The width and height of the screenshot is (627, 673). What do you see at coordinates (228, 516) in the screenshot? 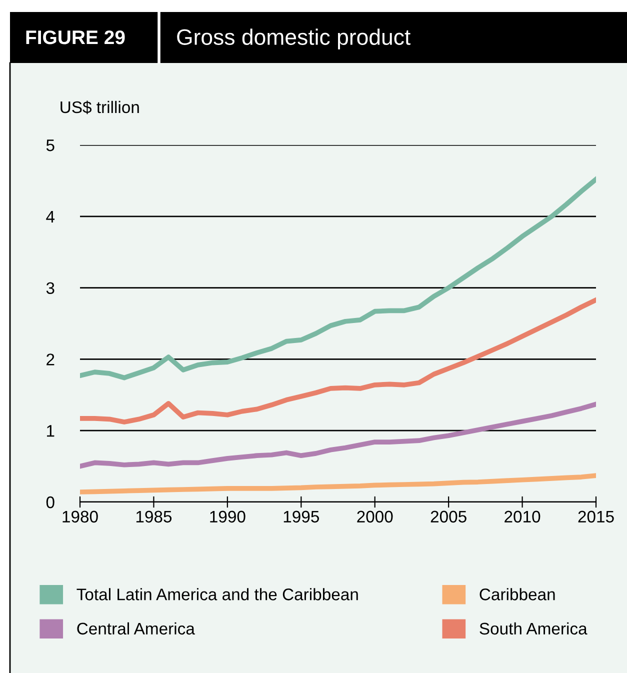
I see `x-tick-label: 1990` at bounding box center [228, 516].